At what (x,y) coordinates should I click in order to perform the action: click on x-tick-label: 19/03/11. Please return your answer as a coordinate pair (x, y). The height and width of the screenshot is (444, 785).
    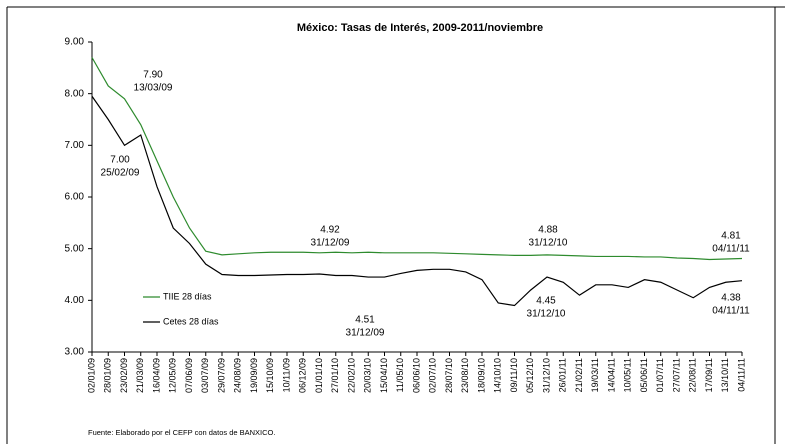
    Looking at the image, I should click on (595, 375).